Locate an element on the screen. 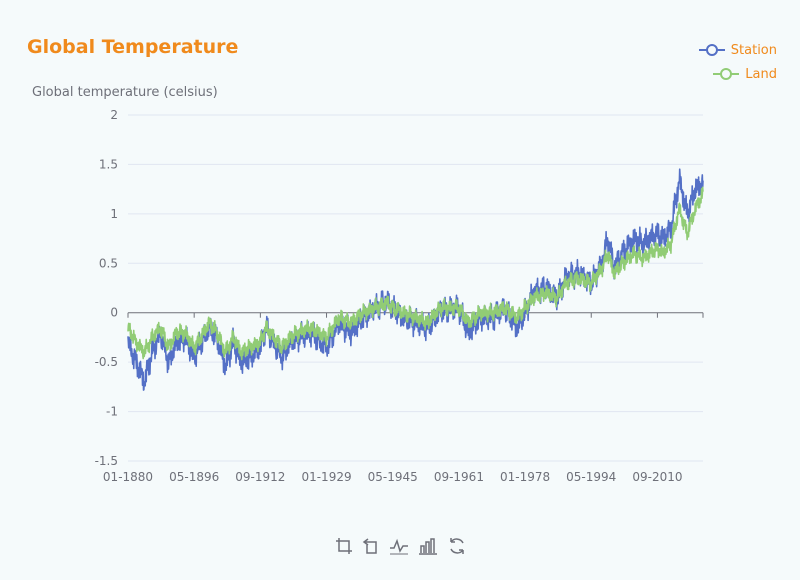 This screenshot has height=580, width=800. x-tick-label: 05-1896 is located at coordinates (194, 477).